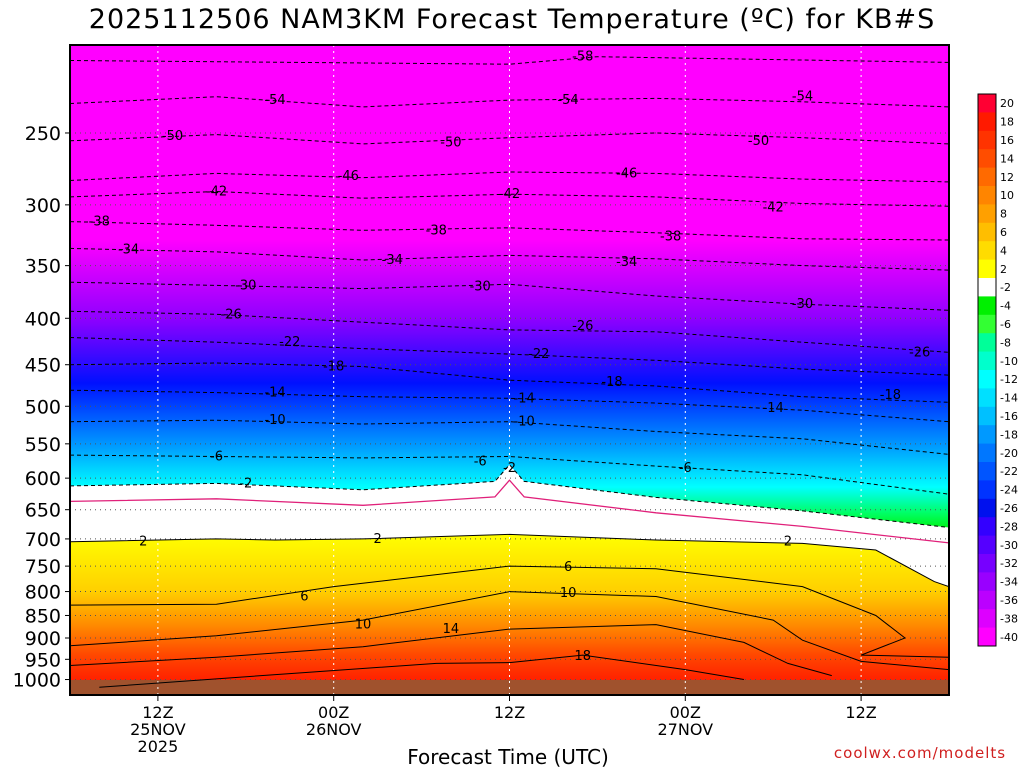  What do you see at coordinates (245, 483) in the screenshot?
I see `isotherm-label: -2` at bounding box center [245, 483].